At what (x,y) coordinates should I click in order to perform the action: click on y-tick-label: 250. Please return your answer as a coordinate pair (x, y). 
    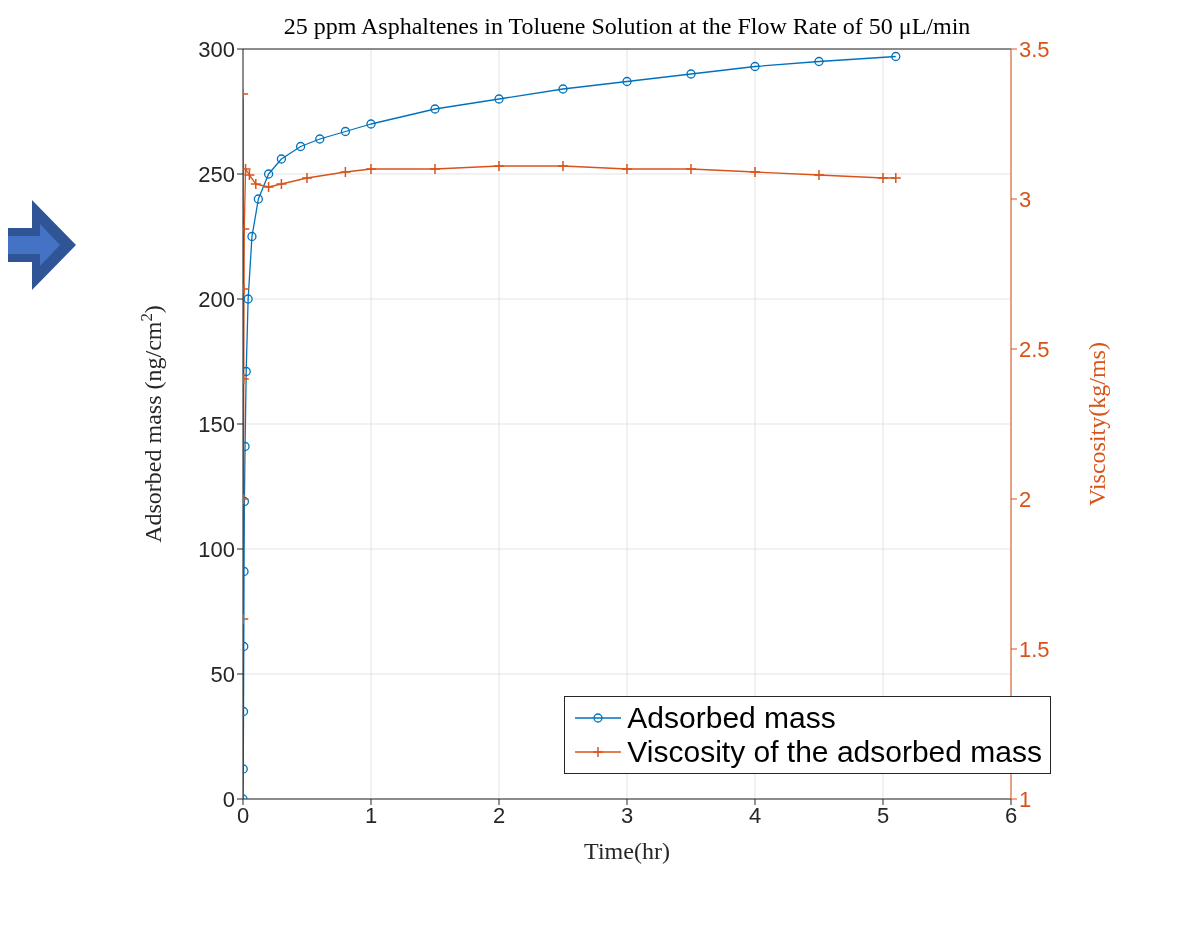
    Looking at the image, I should click on (216, 174).